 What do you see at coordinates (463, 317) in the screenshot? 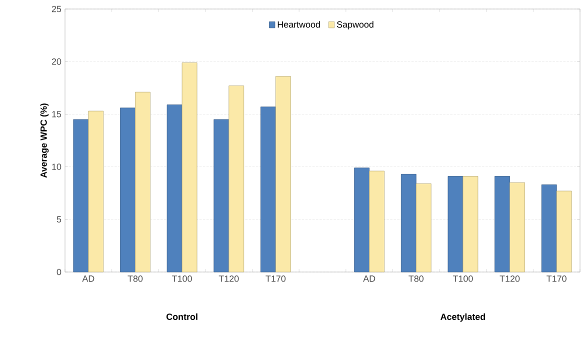
I see `text: Acetylated` at bounding box center [463, 317].